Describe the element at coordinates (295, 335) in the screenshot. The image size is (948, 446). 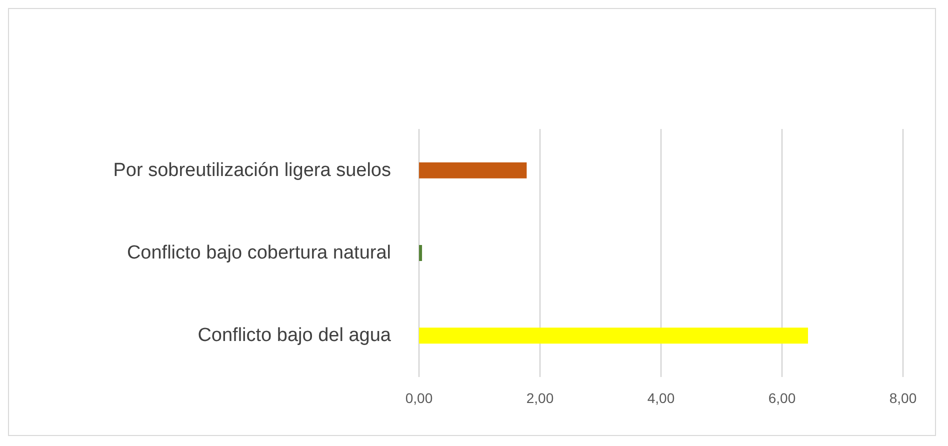
I see `y-tick-label: Conflicto bajo del agua` at that location.